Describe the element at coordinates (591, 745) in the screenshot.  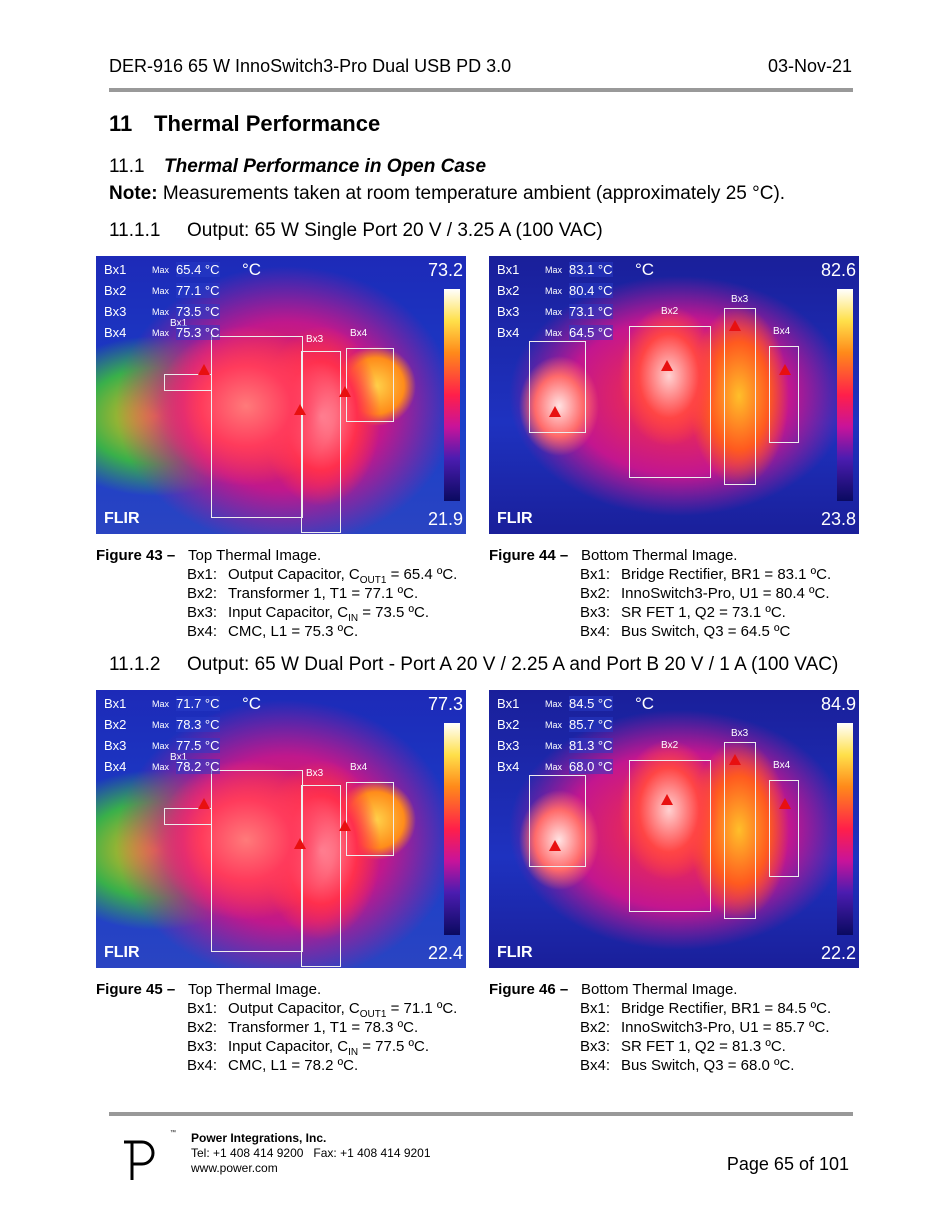
I see `box-reading: 81.3 °C` at that location.